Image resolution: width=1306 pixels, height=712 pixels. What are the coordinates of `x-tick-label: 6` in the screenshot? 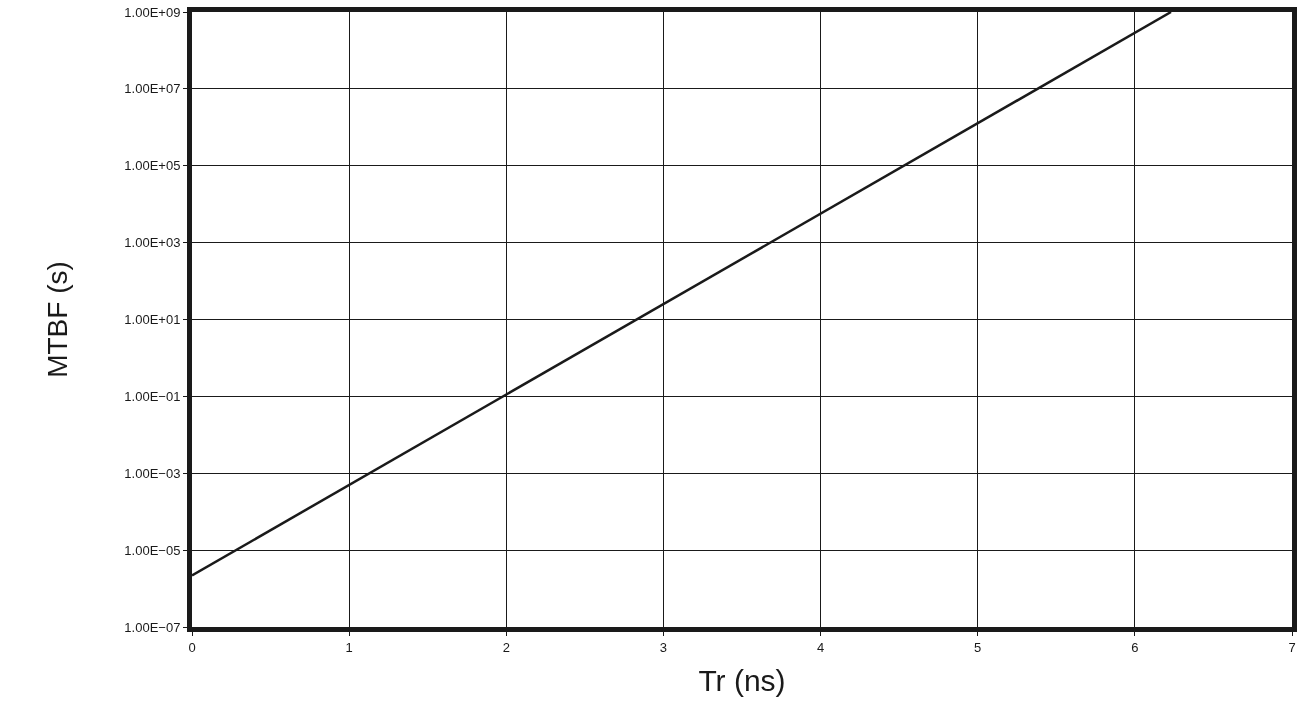 It's located at (1135, 647).